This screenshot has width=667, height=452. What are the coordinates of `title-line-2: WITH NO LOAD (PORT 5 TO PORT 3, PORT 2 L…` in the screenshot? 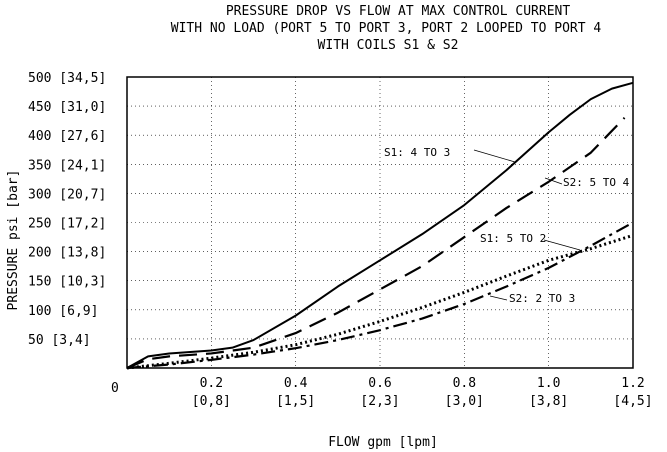 It's located at (386, 28).